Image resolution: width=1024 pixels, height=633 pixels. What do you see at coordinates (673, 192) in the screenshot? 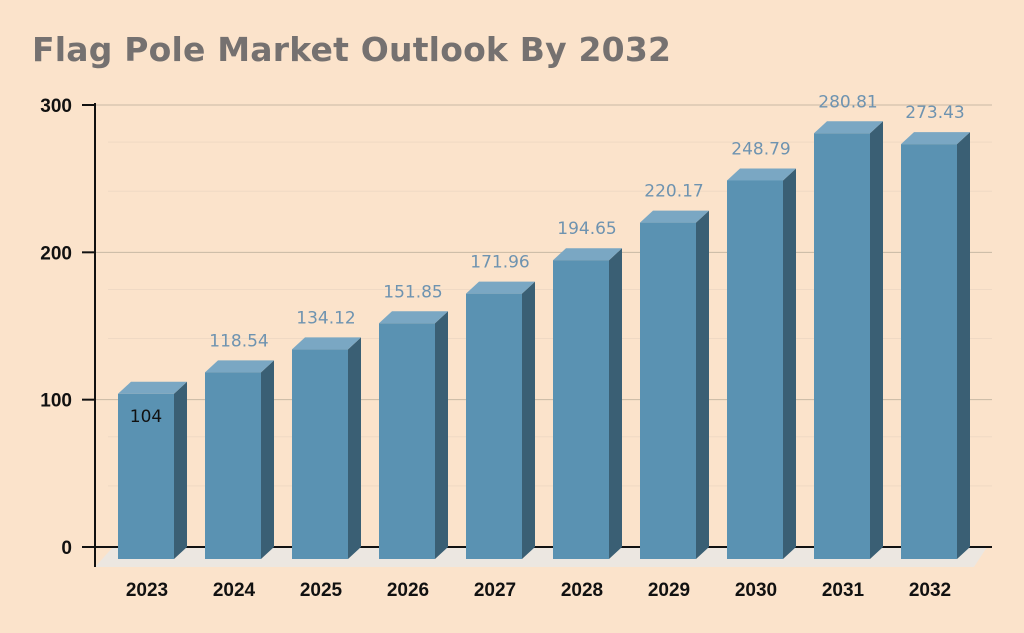
I see `data-label: 220.17` at bounding box center [673, 192].